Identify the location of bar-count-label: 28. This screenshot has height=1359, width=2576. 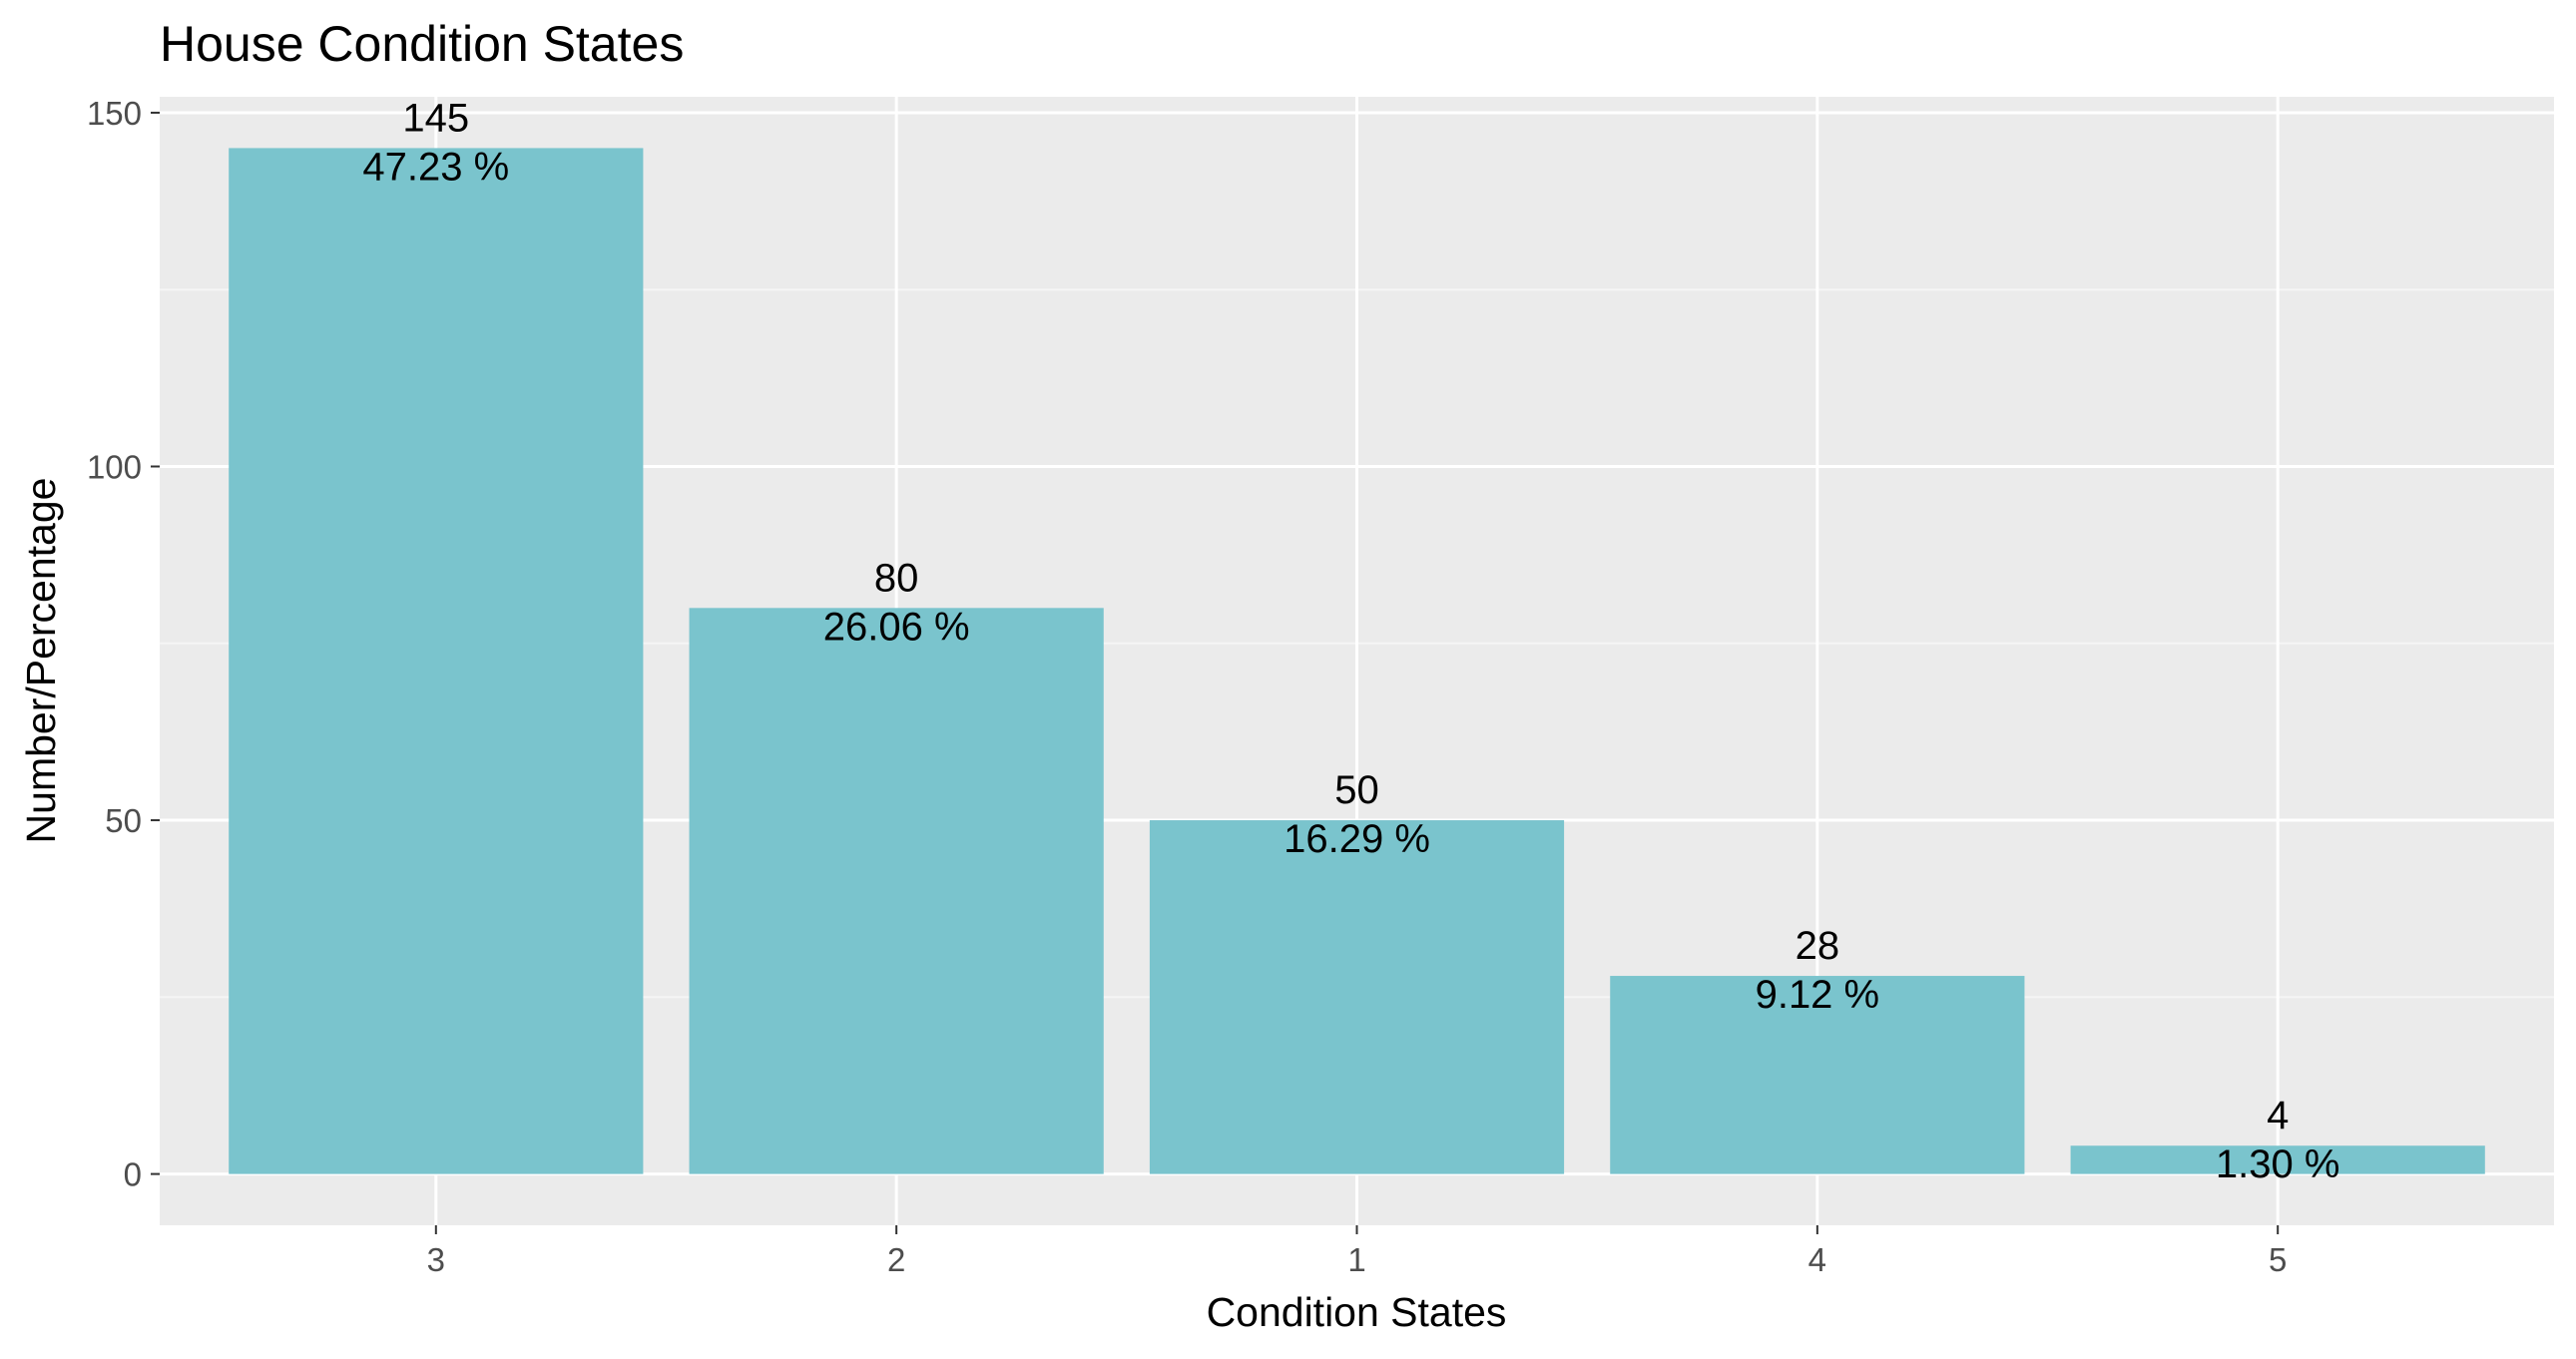
(1818, 946).